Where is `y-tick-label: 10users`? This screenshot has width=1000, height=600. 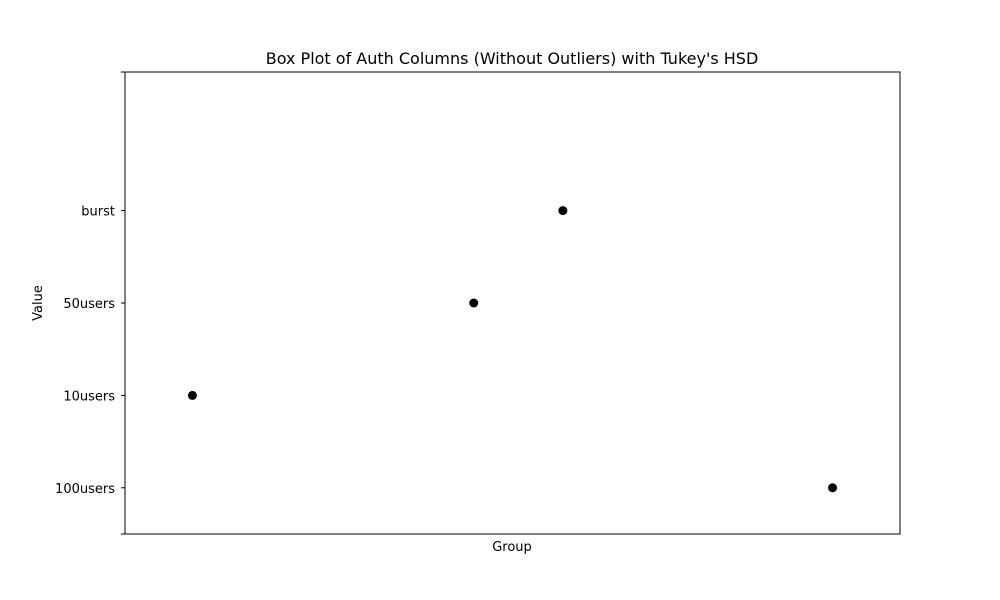 y-tick-label: 10users is located at coordinates (89, 396).